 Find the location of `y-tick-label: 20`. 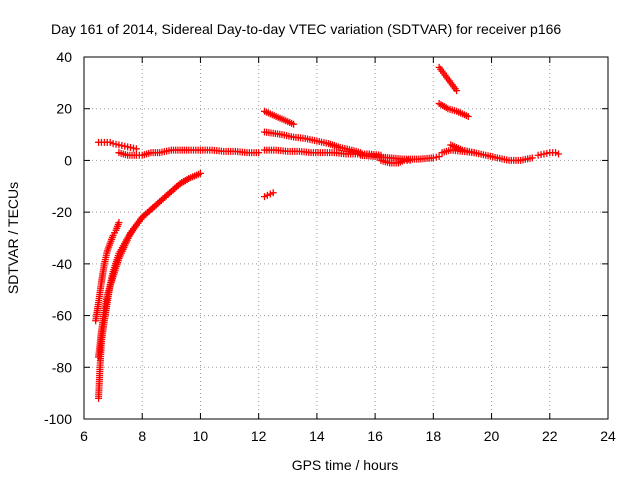

y-tick-label: 20 is located at coordinates (64, 109).